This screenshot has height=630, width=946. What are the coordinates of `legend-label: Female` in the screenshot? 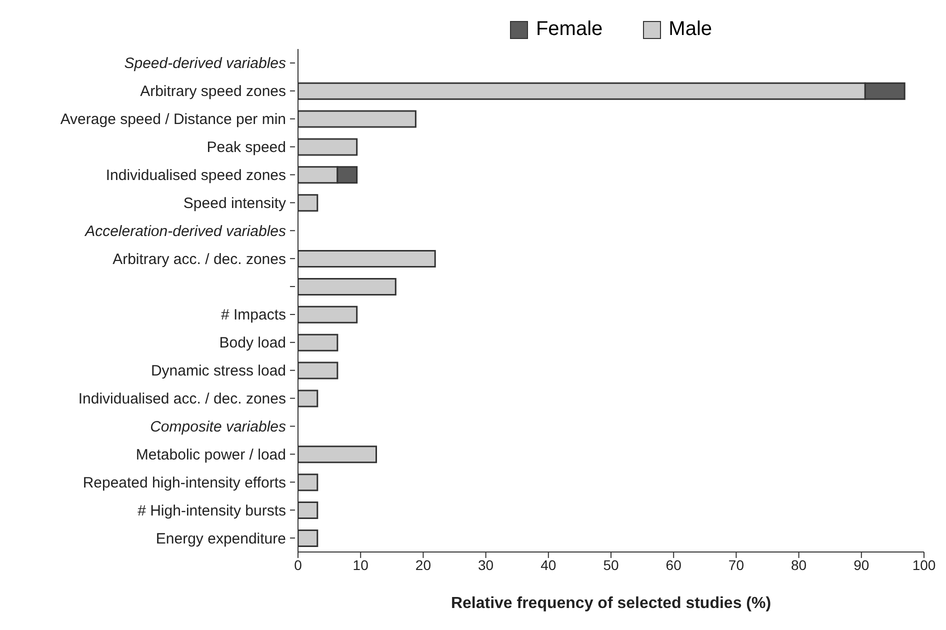 It's located at (568, 29).